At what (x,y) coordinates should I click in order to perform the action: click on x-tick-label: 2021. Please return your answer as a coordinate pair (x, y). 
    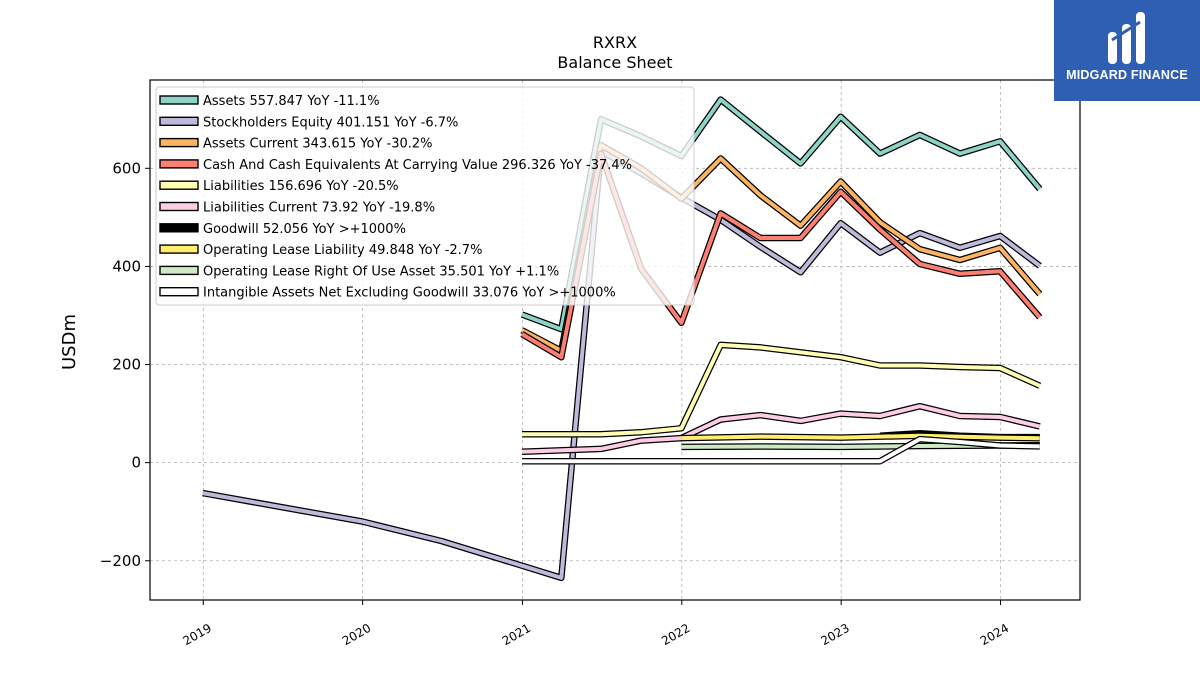
    Looking at the image, I should click on (516, 634).